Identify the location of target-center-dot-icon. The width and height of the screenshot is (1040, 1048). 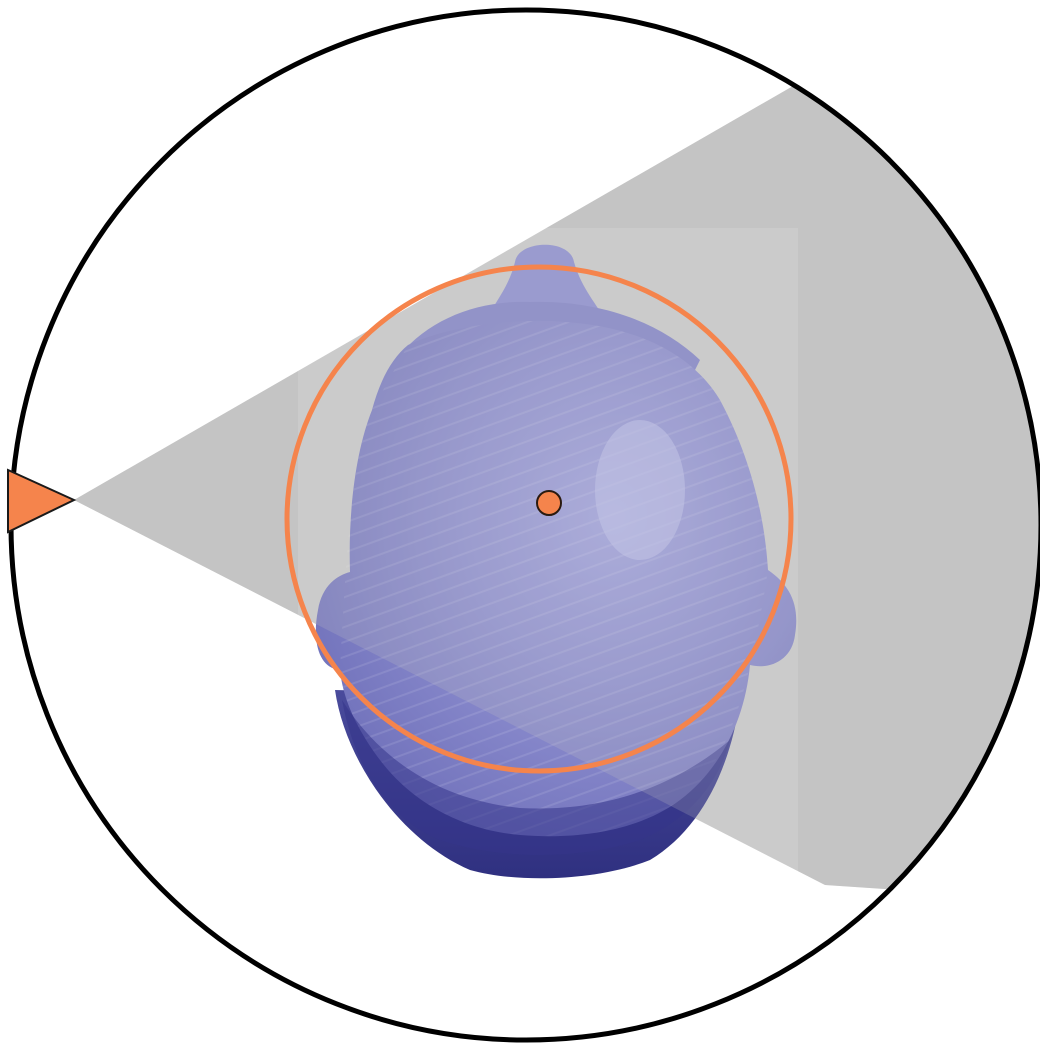
(549, 503).